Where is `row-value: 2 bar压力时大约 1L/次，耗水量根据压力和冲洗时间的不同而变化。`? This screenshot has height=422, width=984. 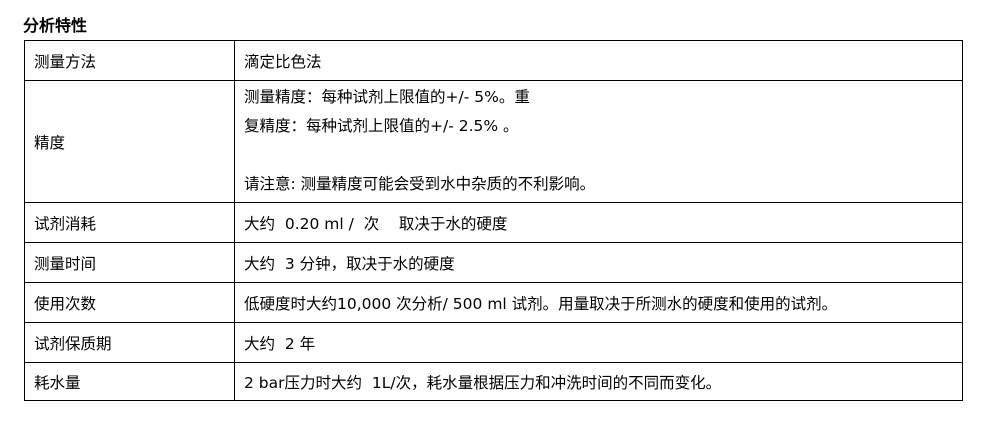
row-value: 2 bar压力时大约 1L/次，耗水量根据压力和冲洗时间的不同而变化。 is located at coordinates (598, 381).